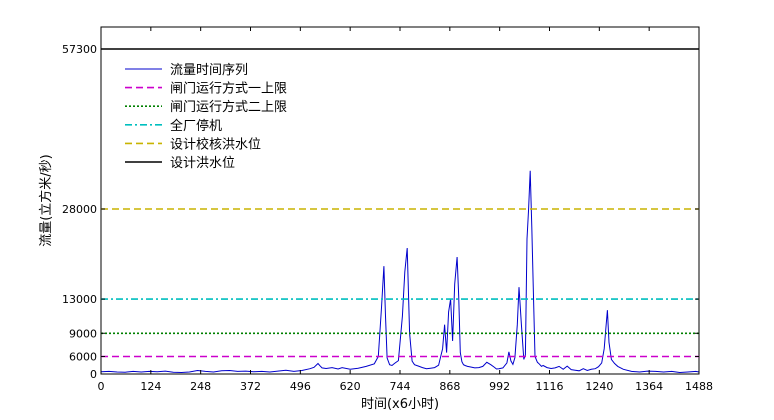  I want to click on y-tick-label-1: 6000, so click(83, 356).